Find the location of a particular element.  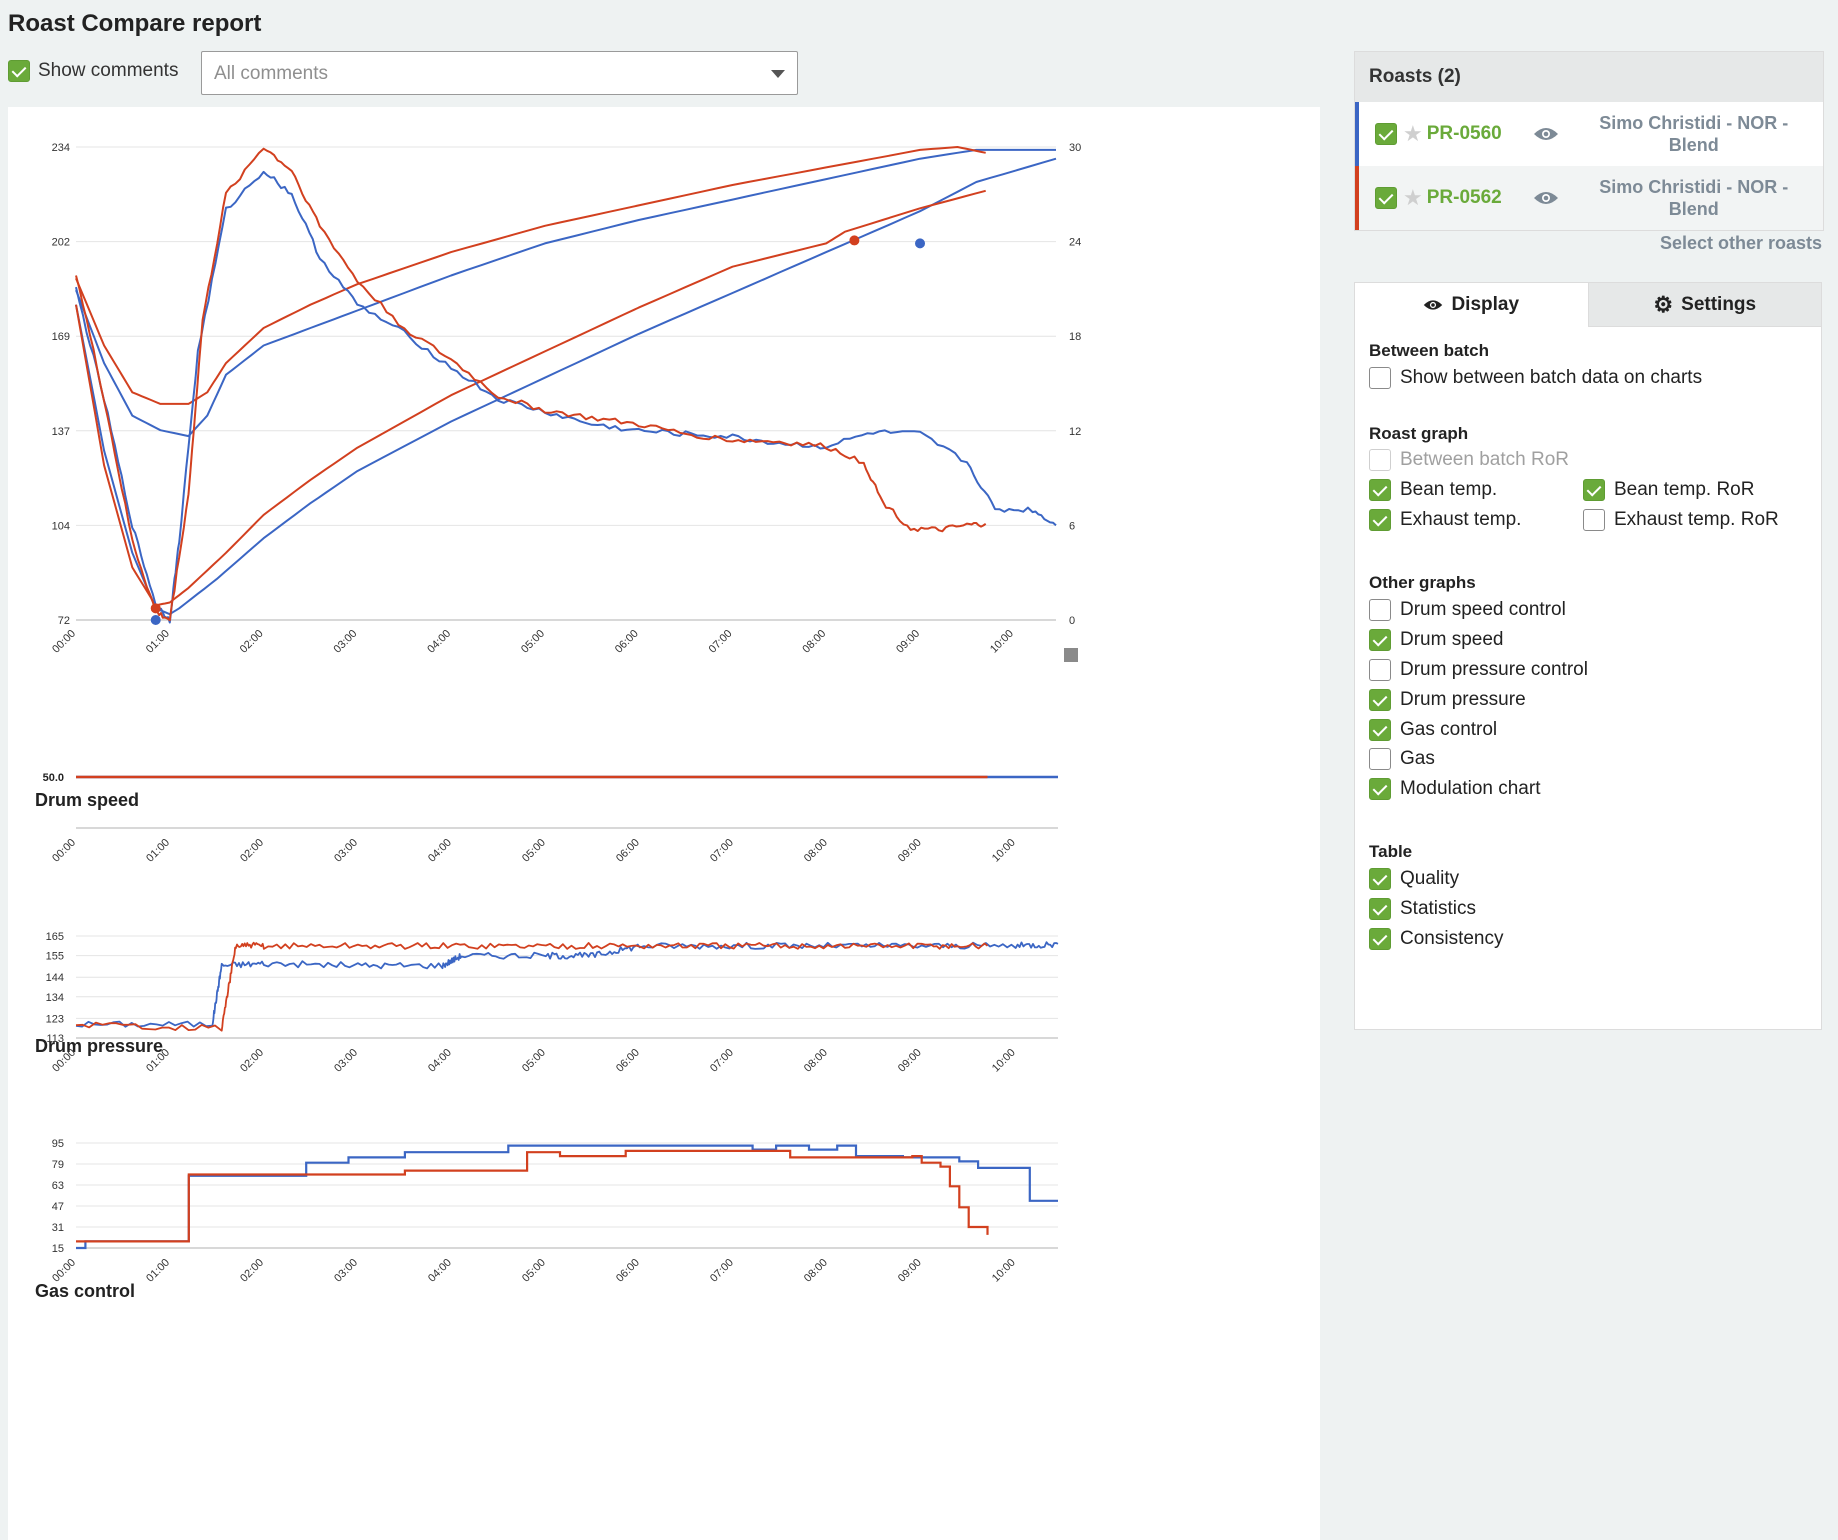

option-drum-pressure: Drum pressure is located at coordinates (1447, 700).